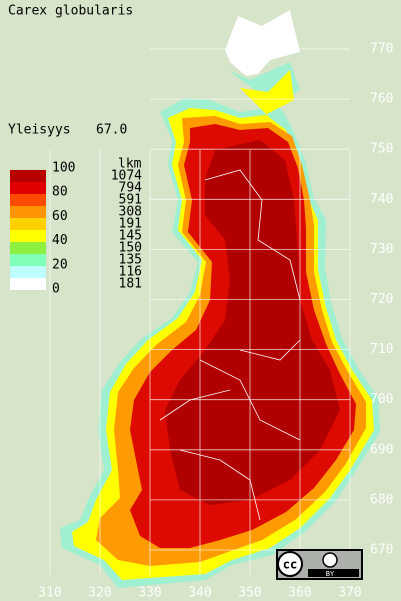  I want to click on count-label: 1074, so click(126, 176).